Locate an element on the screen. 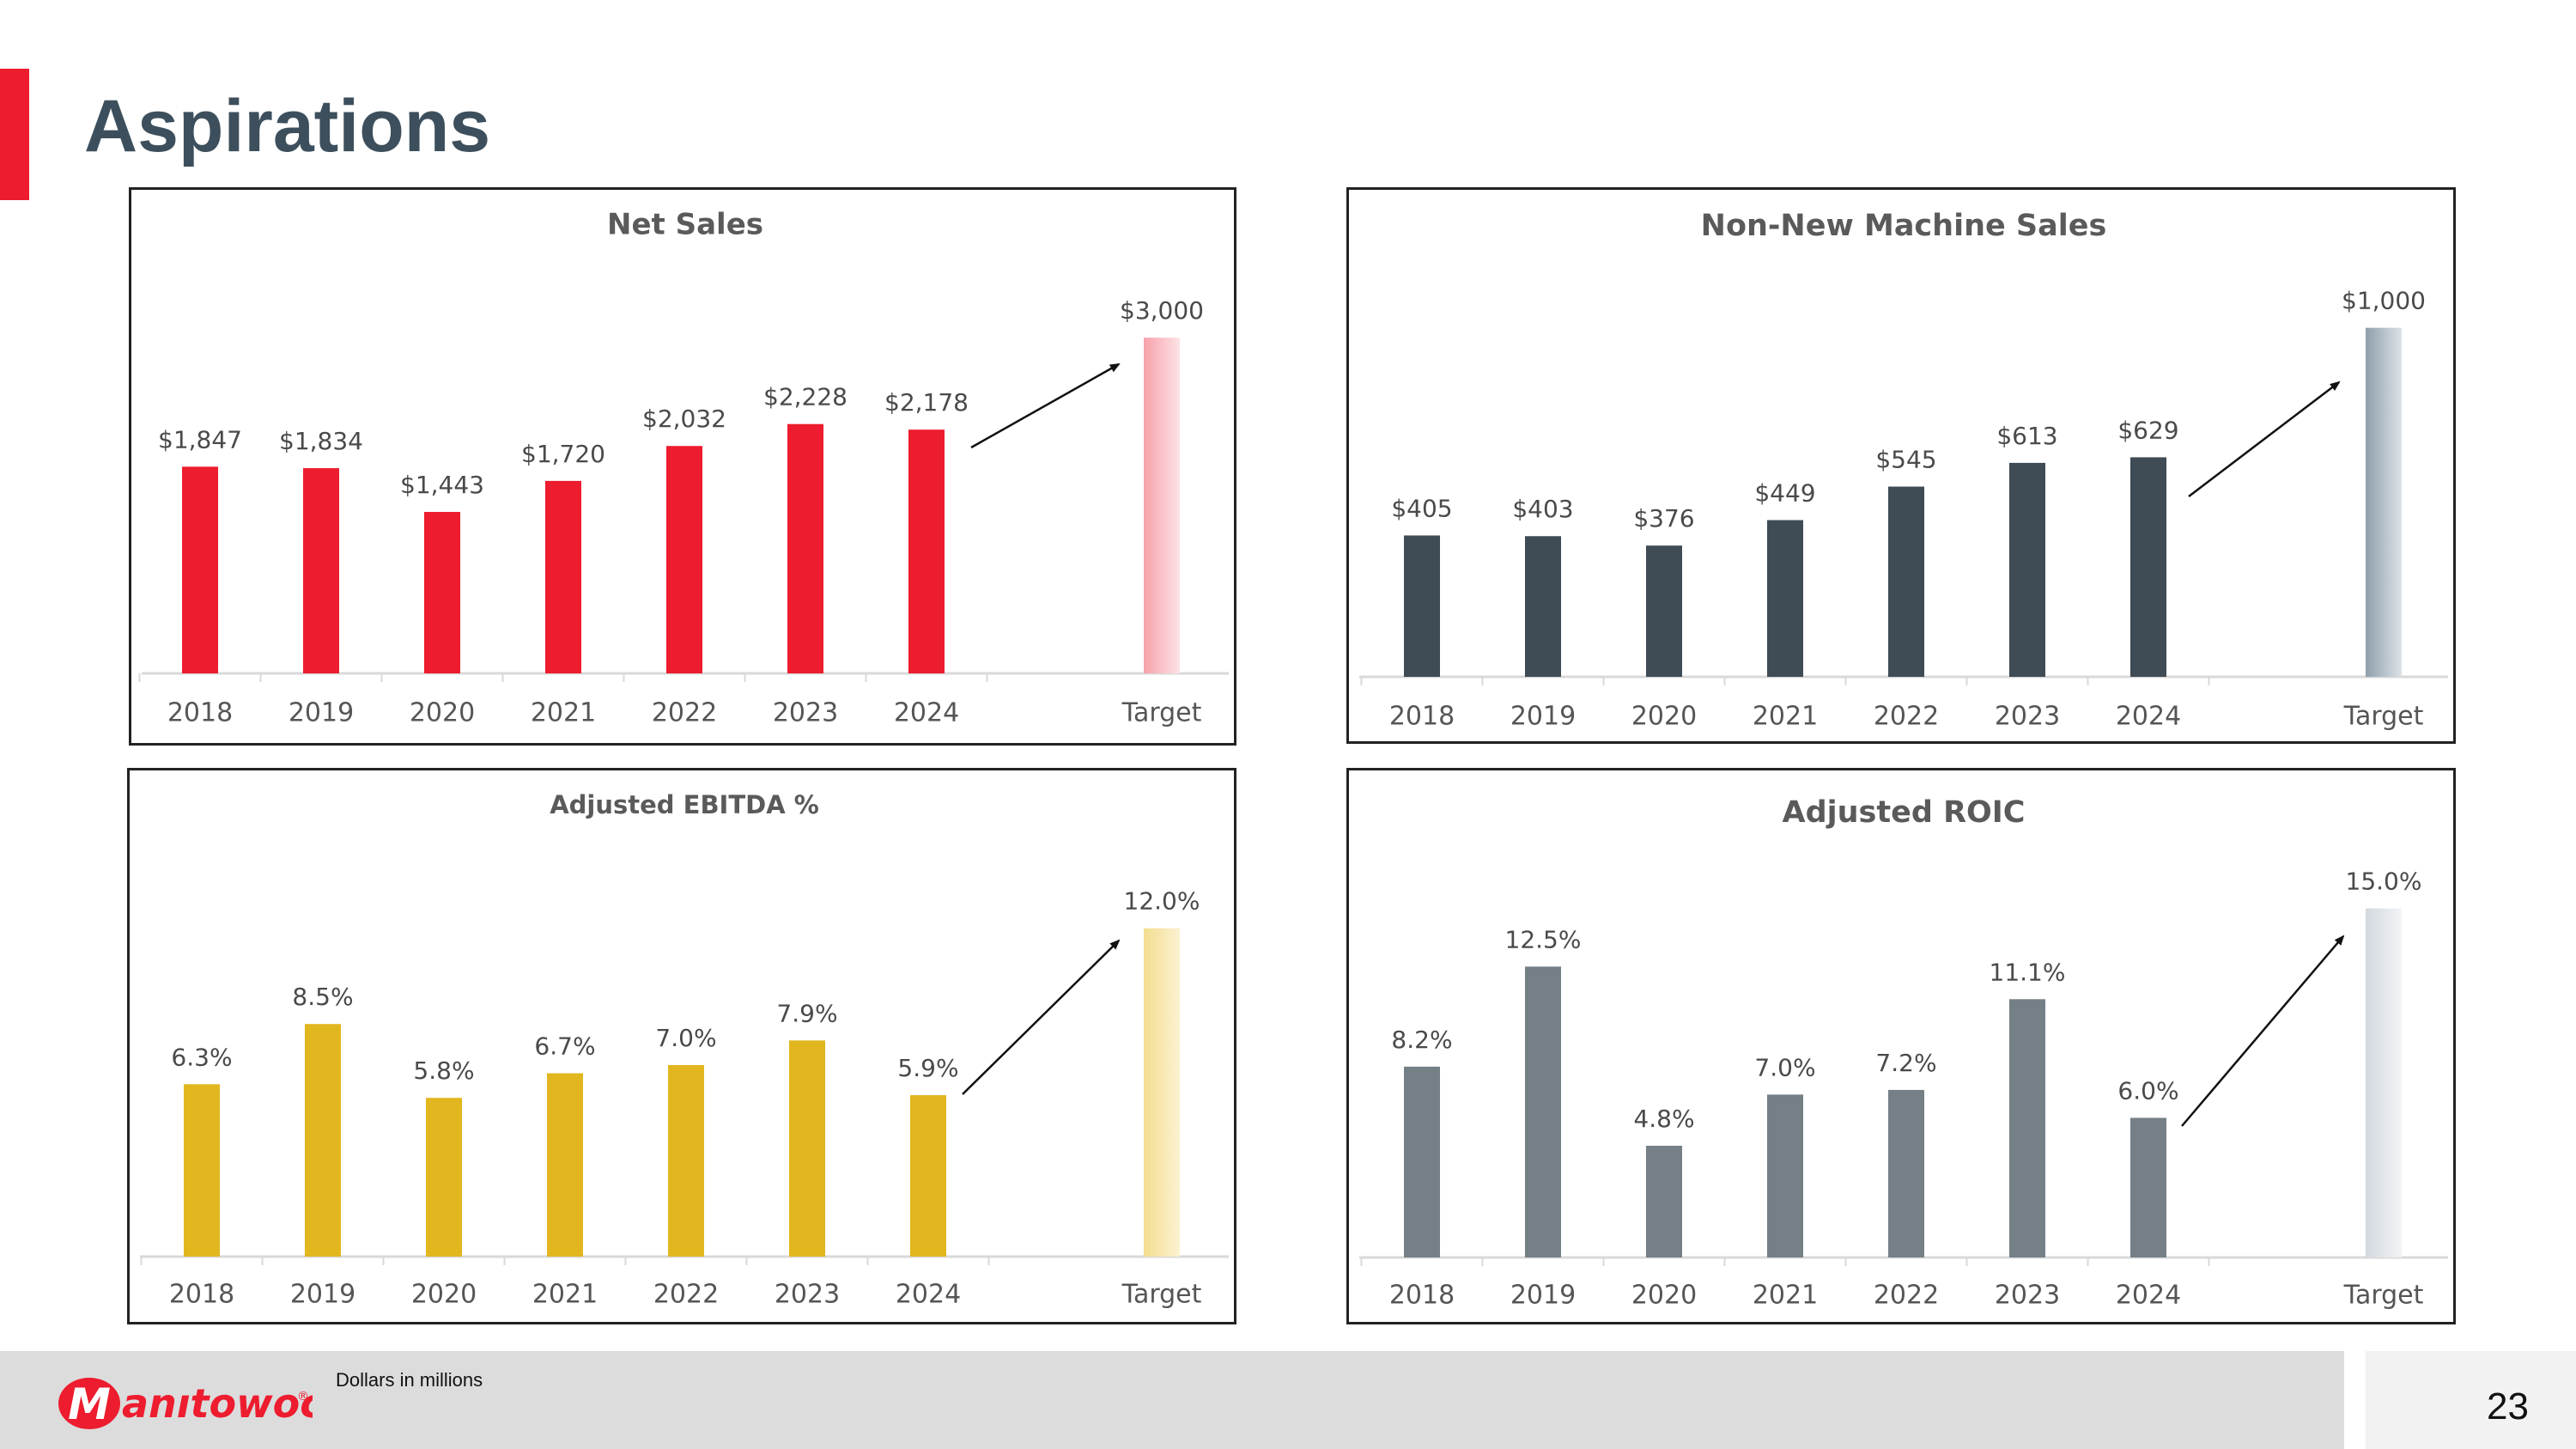 This screenshot has width=2576, height=1449. non-new-machine-sales-tick-2023: 2023 is located at coordinates (2027, 717).